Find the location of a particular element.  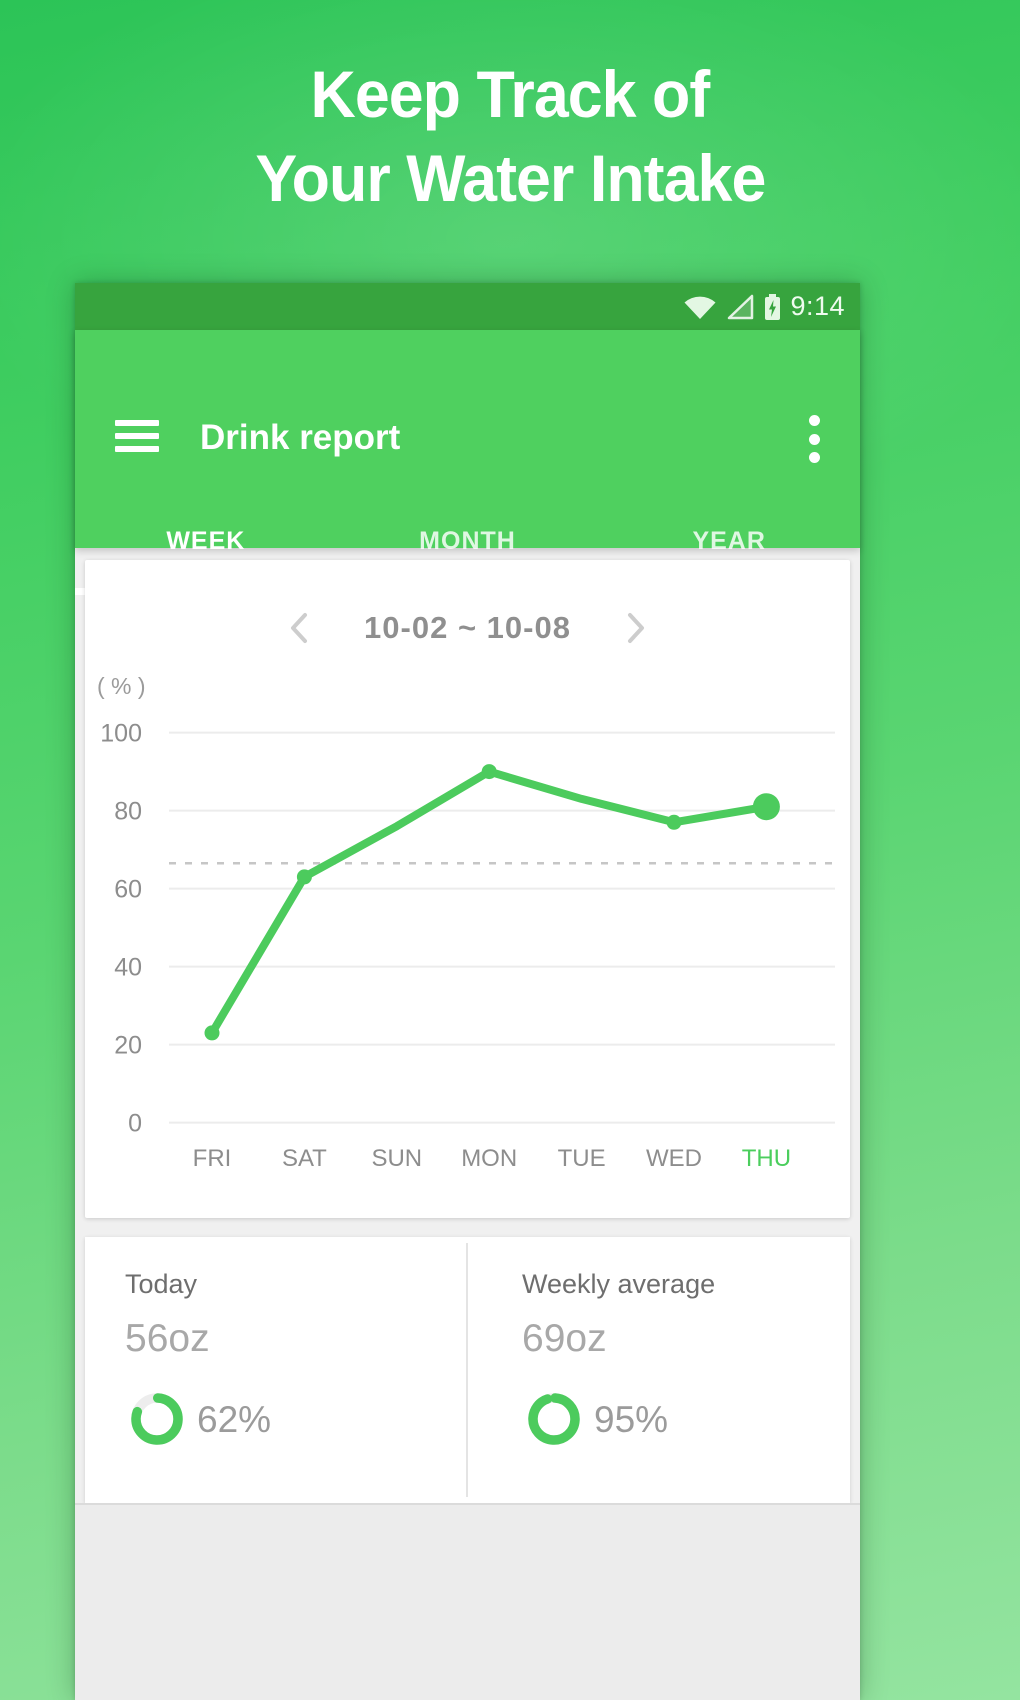

y-tick-80: 80 is located at coordinates (128, 812).